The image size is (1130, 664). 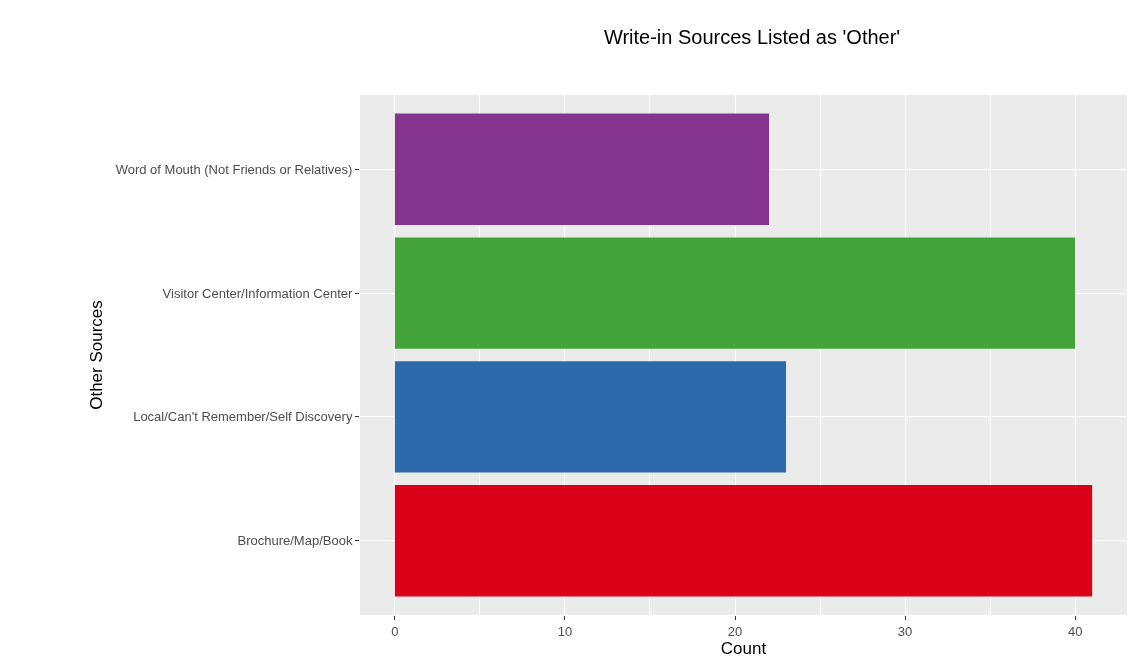 What do you see at coordinates (1075, 631) in the screenshot?
I see `x-tick-label: 40` at bounding box center [1075, 631].